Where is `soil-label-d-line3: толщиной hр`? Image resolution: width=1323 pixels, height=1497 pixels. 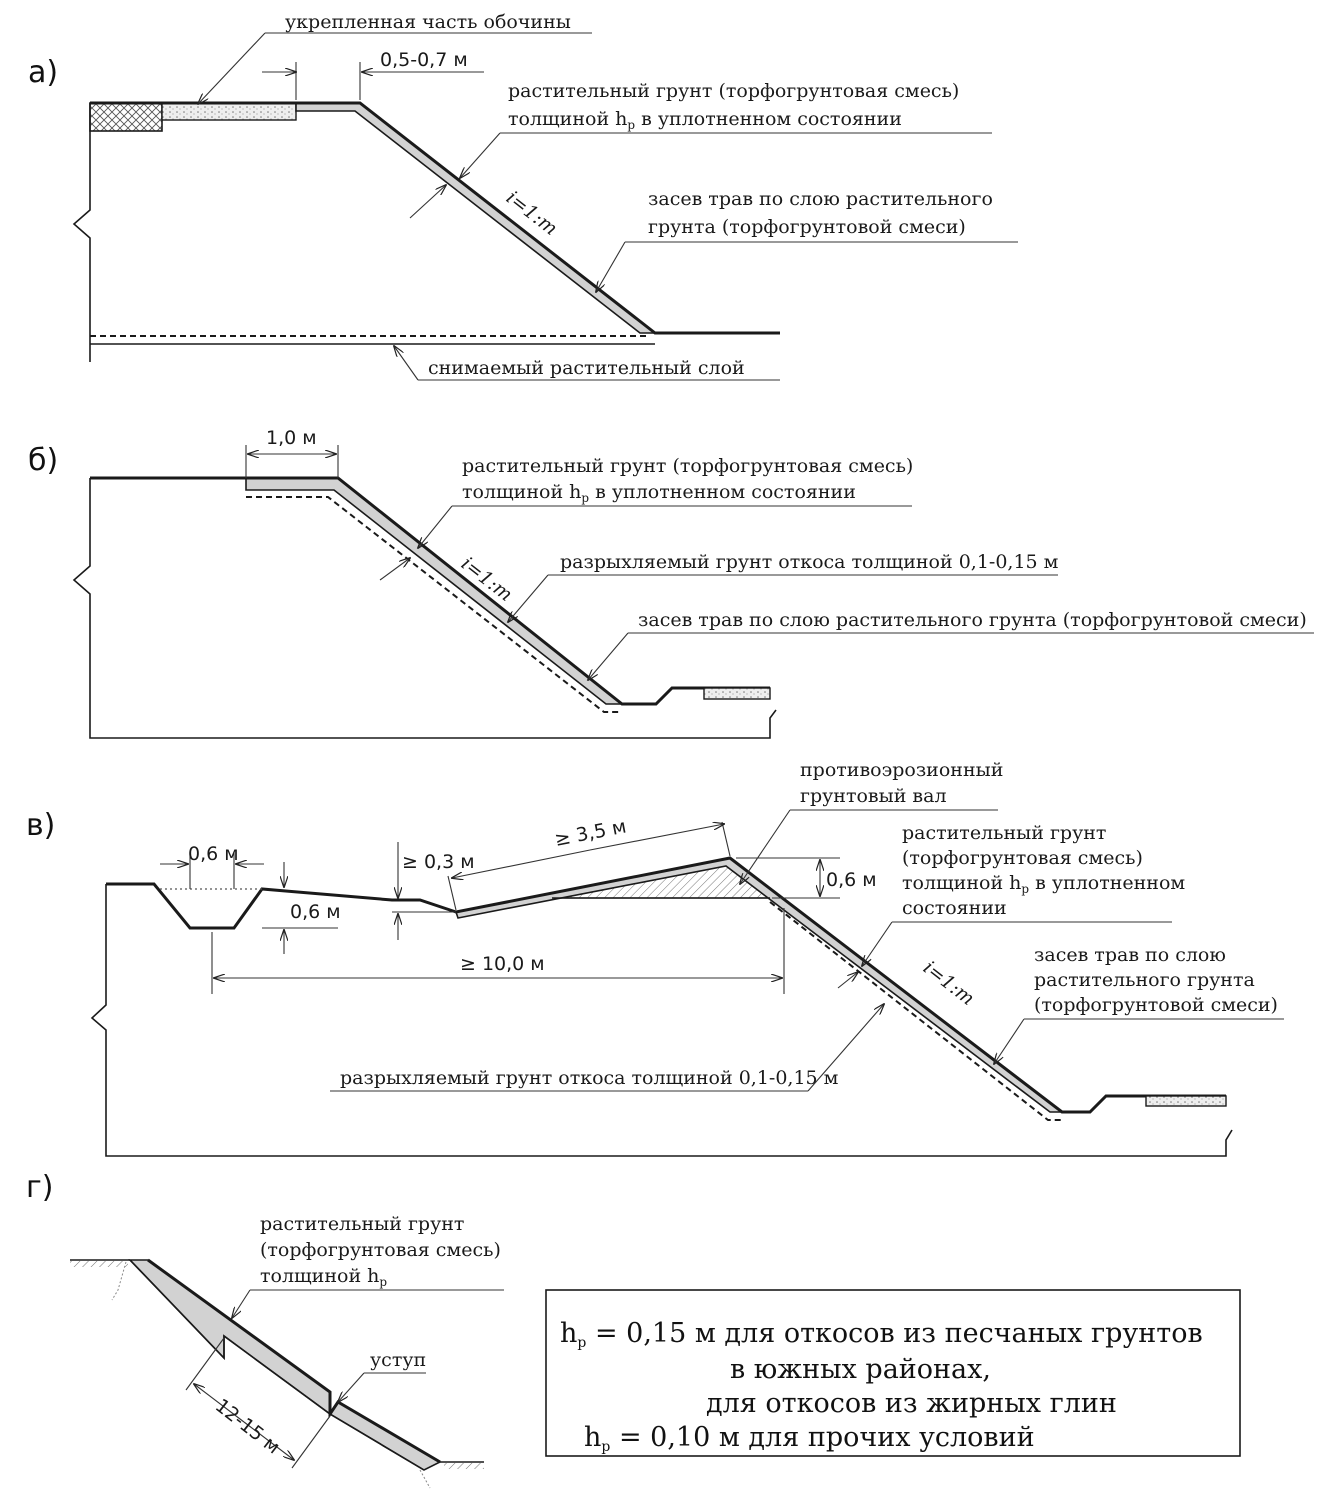 soil-label-d-line3: толщиной hр is located at coordinates (323, 1277).